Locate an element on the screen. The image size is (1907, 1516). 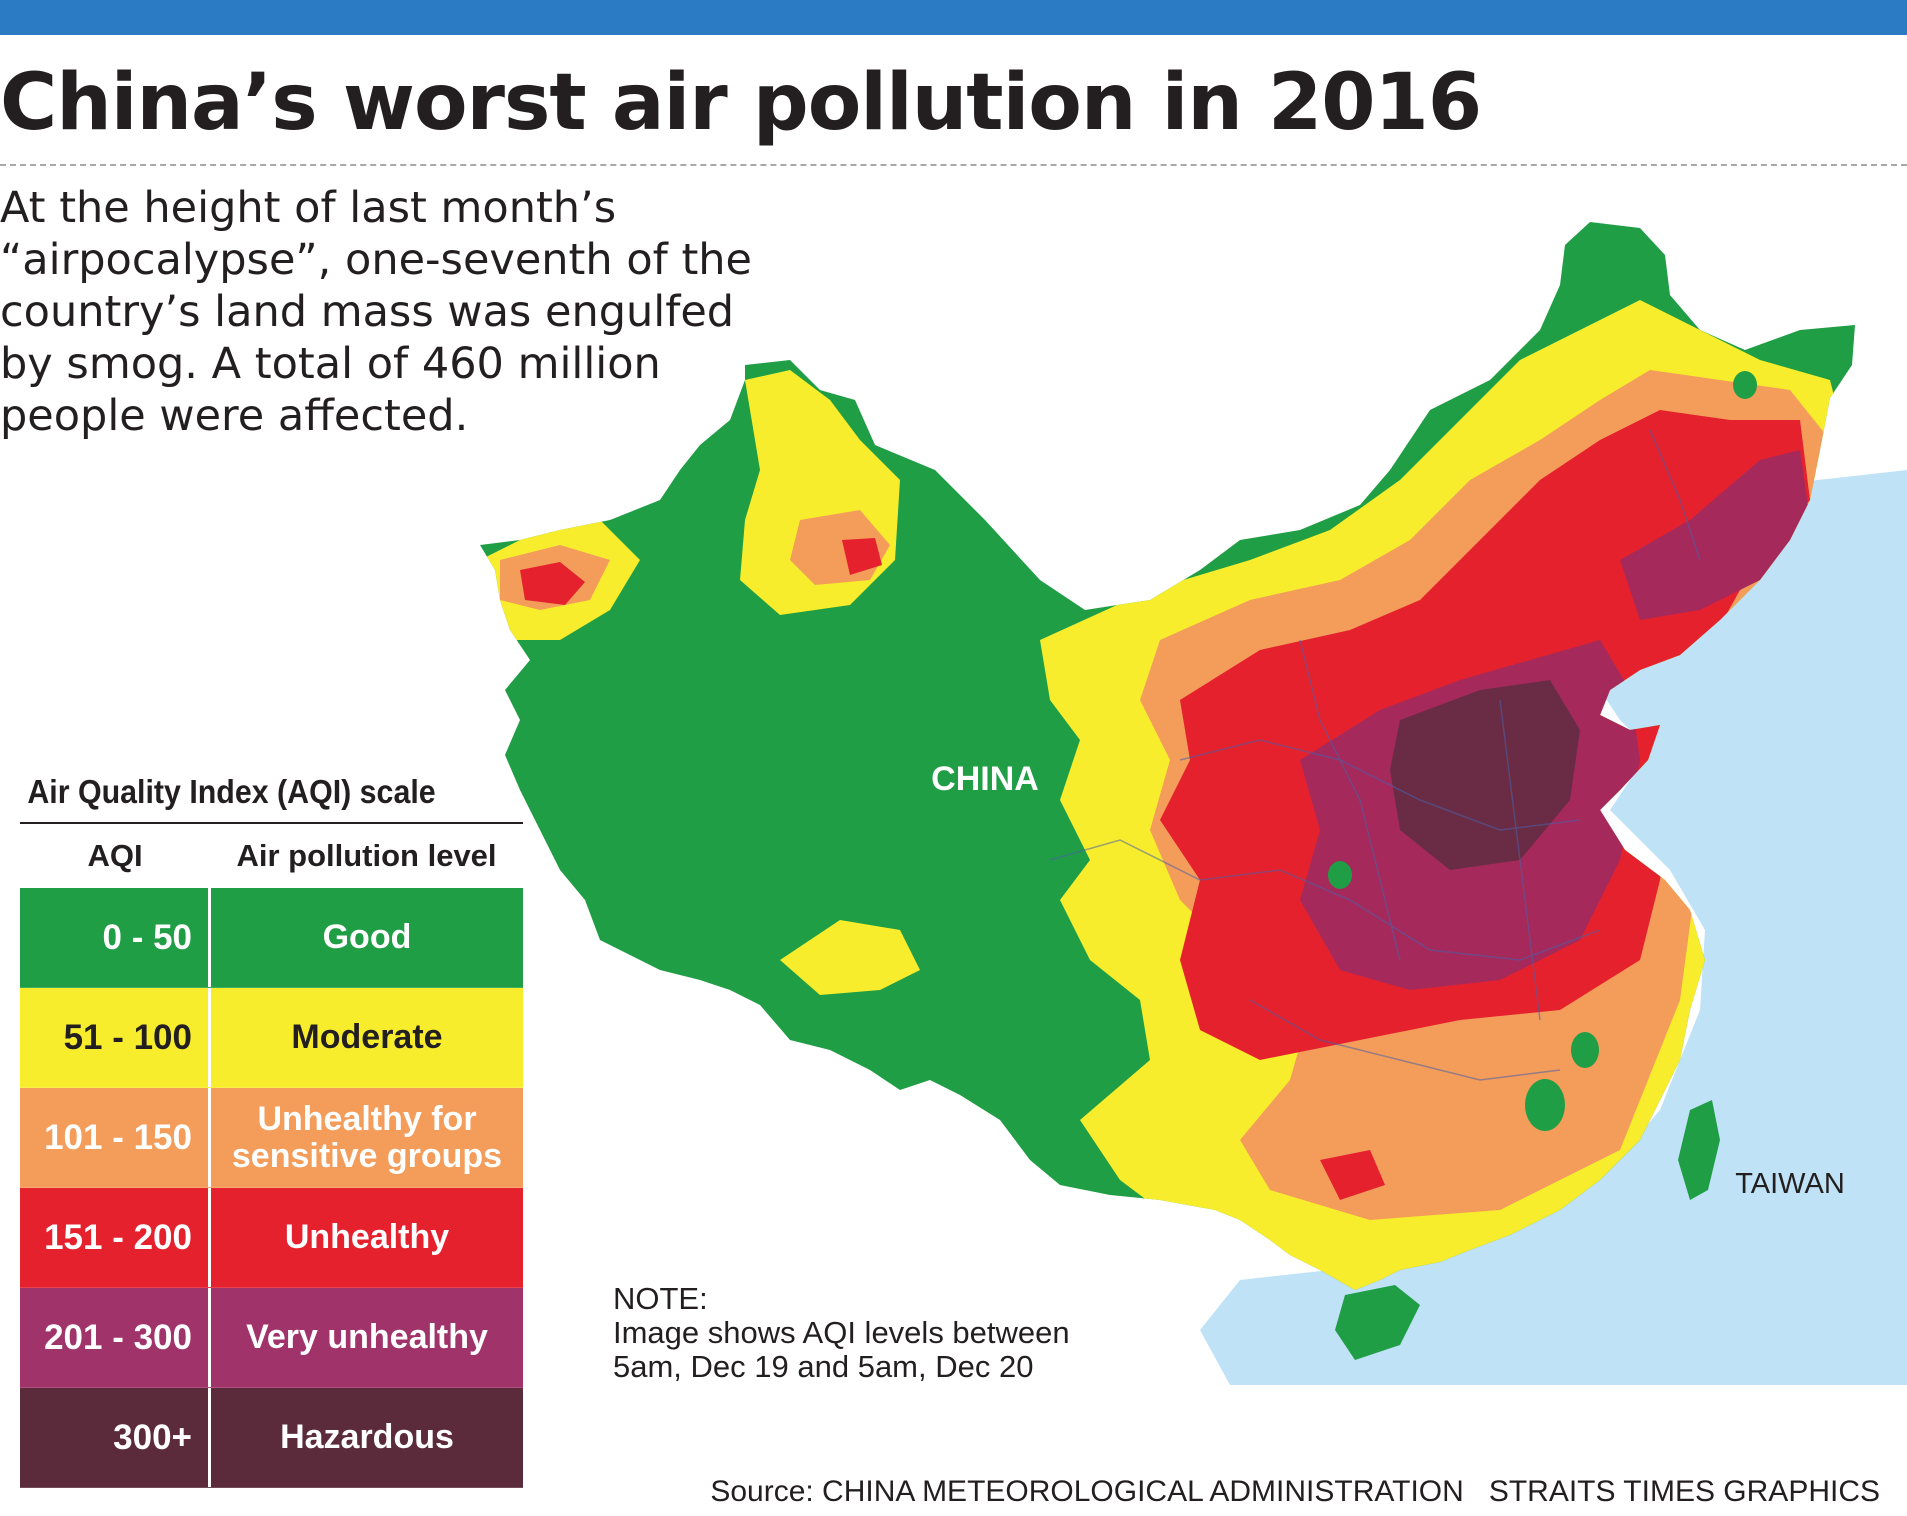
legend-level: Unhealthy is located at coordinates (367, 1237).